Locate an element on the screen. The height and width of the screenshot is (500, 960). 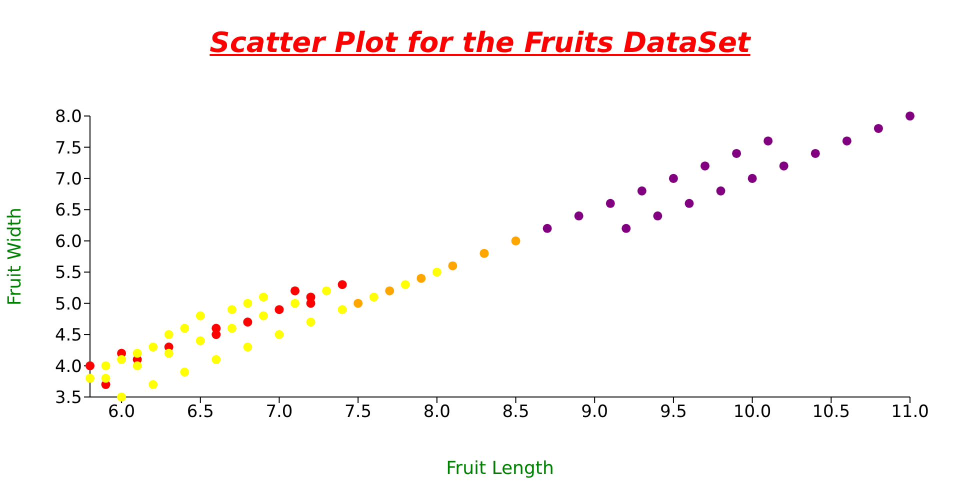
x-tick-label: 10.0 is located at coordinates (752, 412).